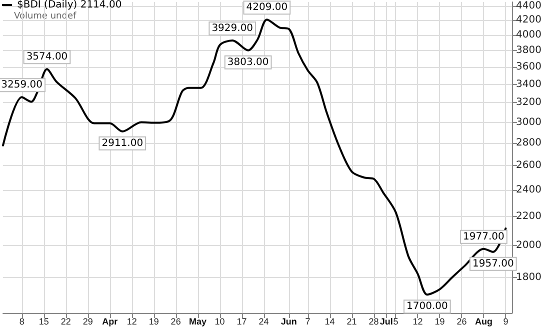 Image resolution: width=550 pixels, height=329 pixels. I want to click on x-tick-label: Jun, so click(288, 321).